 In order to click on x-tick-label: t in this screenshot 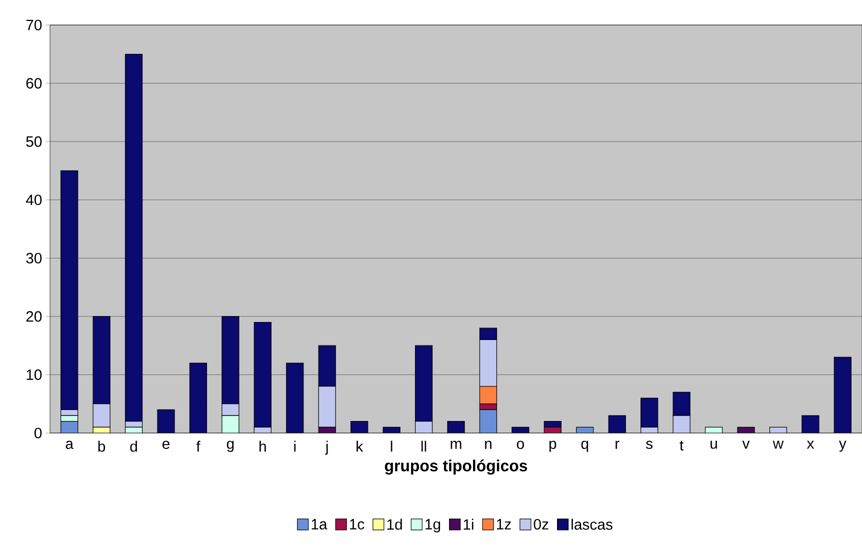, I will do `click(682, 445)`.